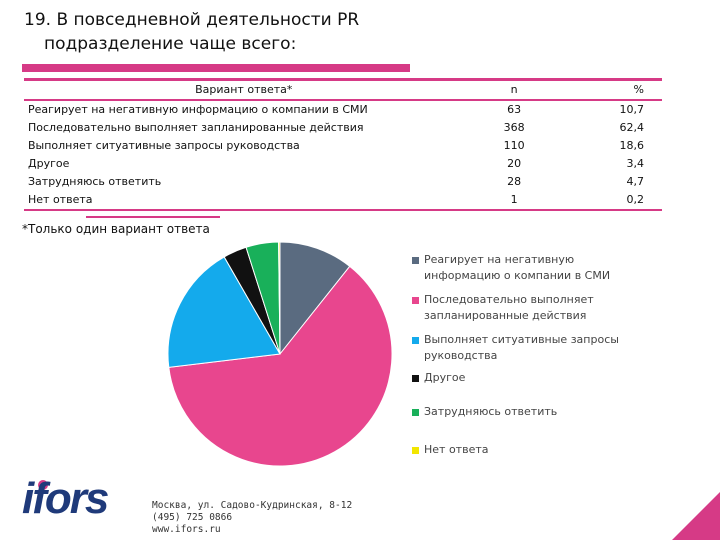  Describe the element at coordinates (613, 201) in the screenshot. I see `cell-percent: 0,2` at that location.